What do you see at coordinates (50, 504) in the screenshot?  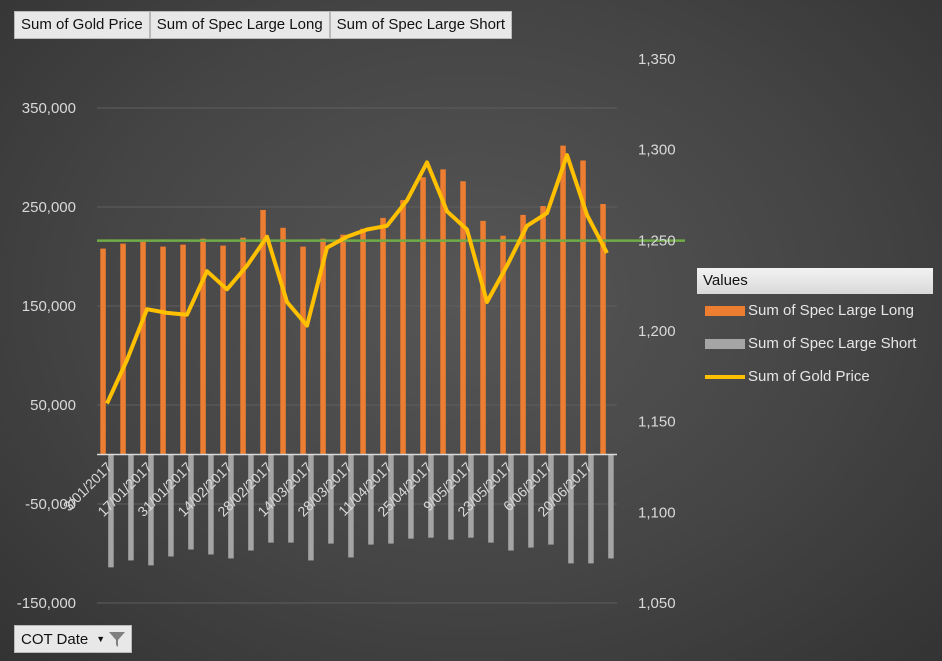 I see `y-left-tick-label-4: -50,000` at bounding box center [50, 504].